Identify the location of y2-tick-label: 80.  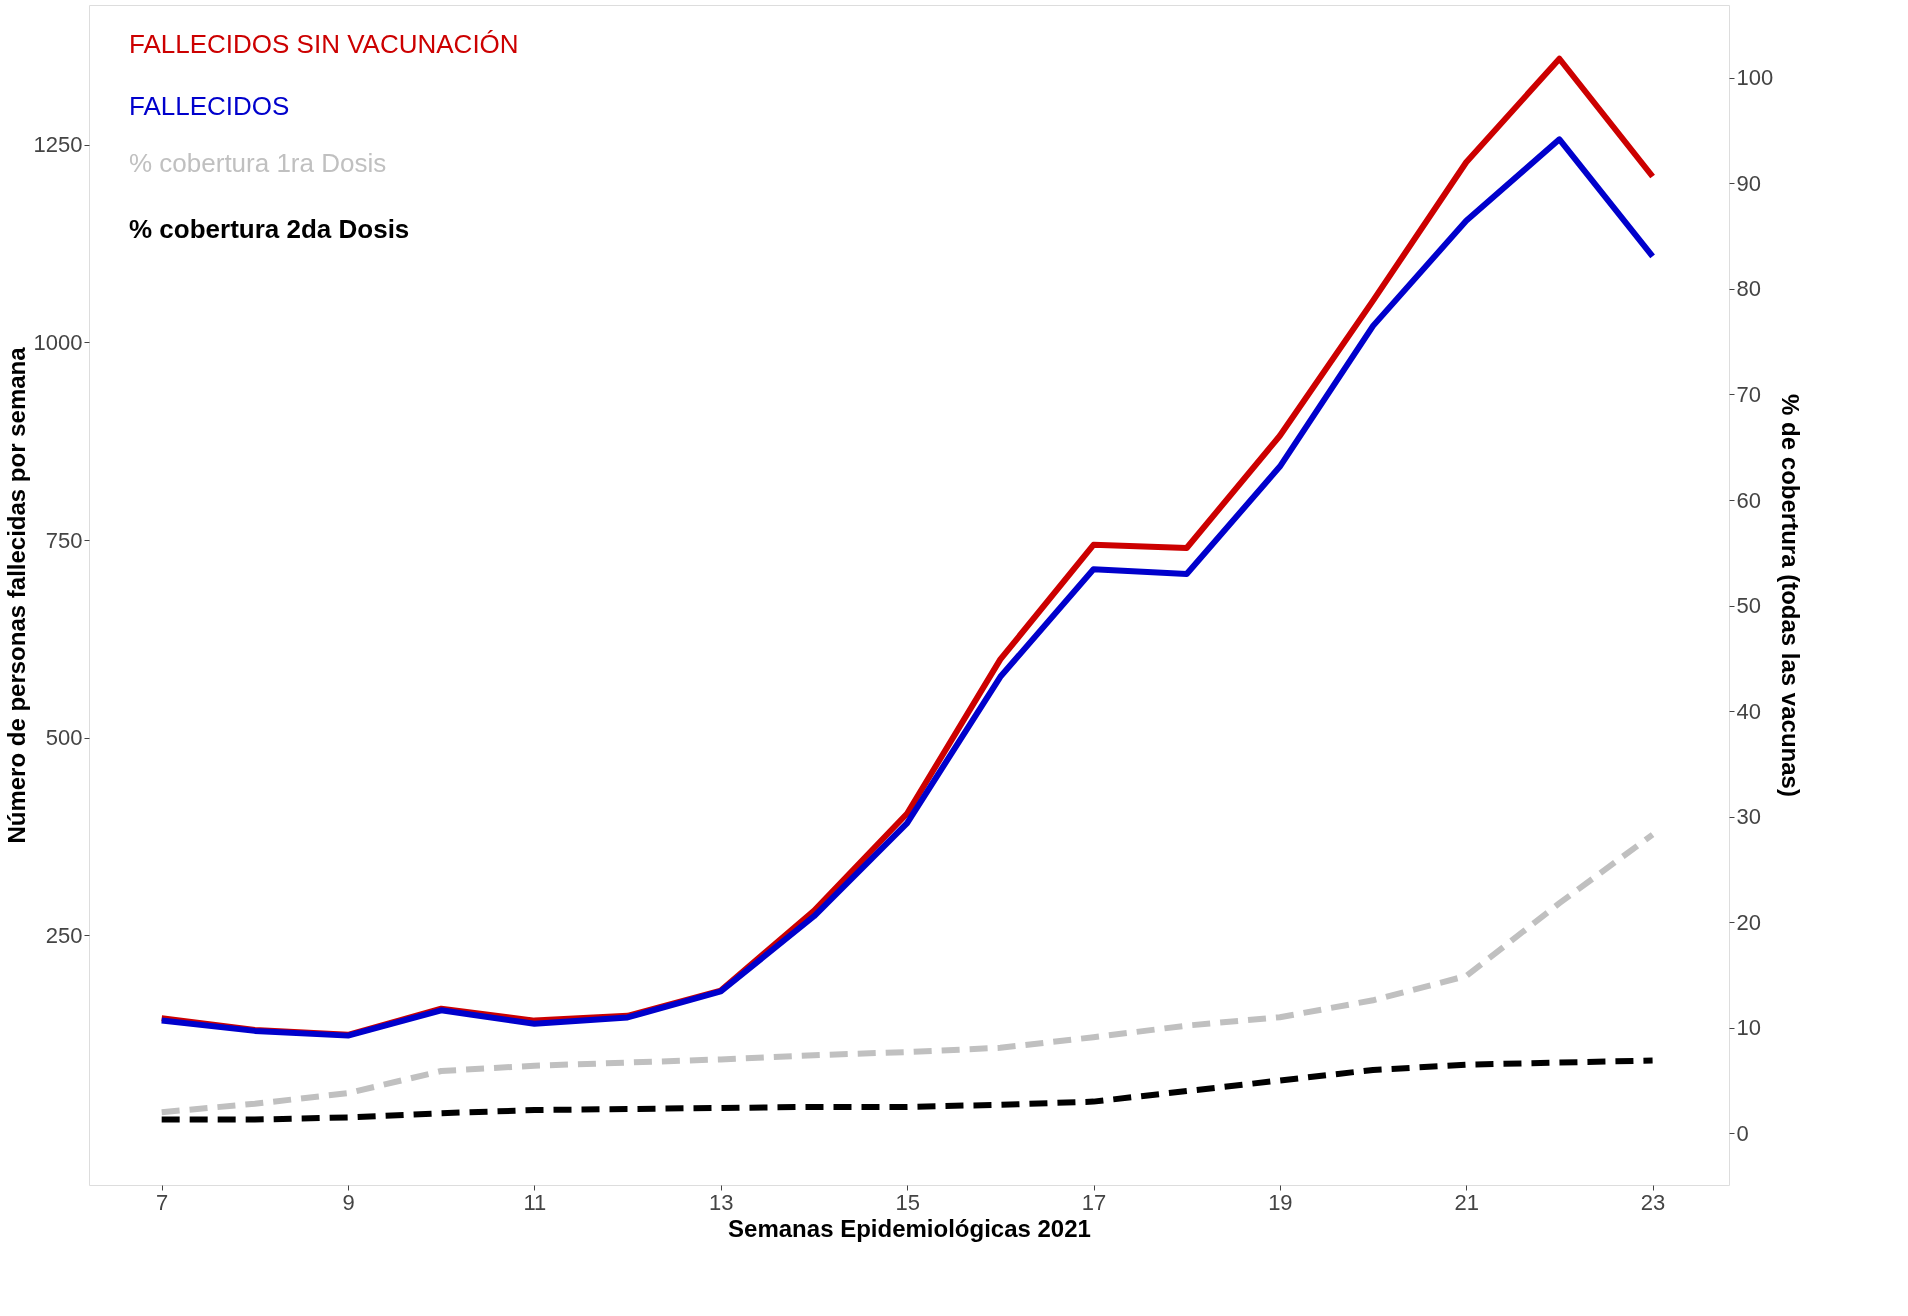
(1748, 289).